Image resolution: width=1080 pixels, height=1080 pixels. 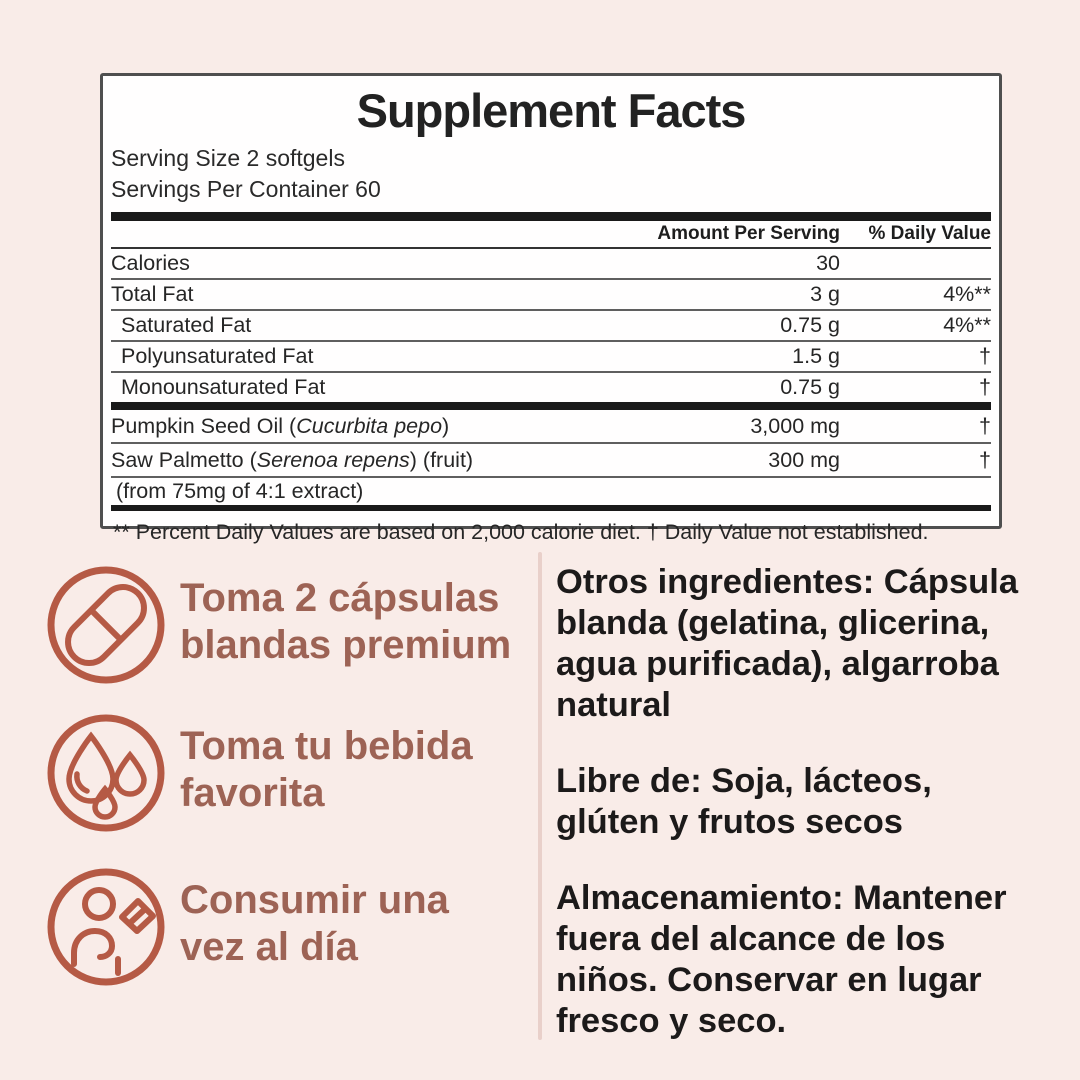 I want to click on row-amount: 3 g, so click(x=825, y=294).